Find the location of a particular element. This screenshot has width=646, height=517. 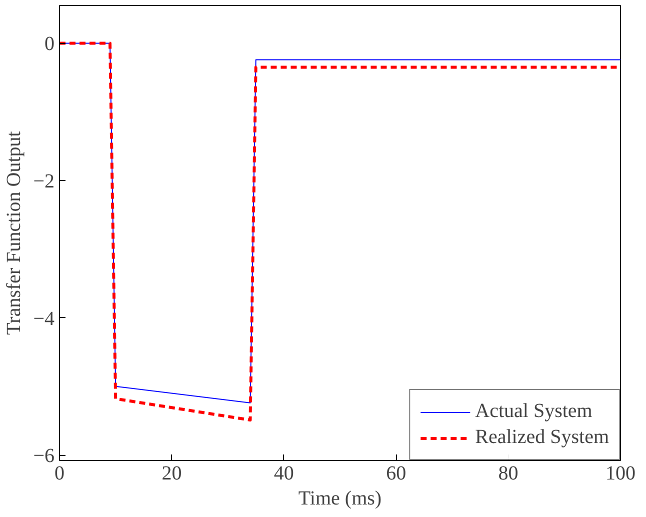

y-tick-label: 0 is located at coordinates (49, 44).